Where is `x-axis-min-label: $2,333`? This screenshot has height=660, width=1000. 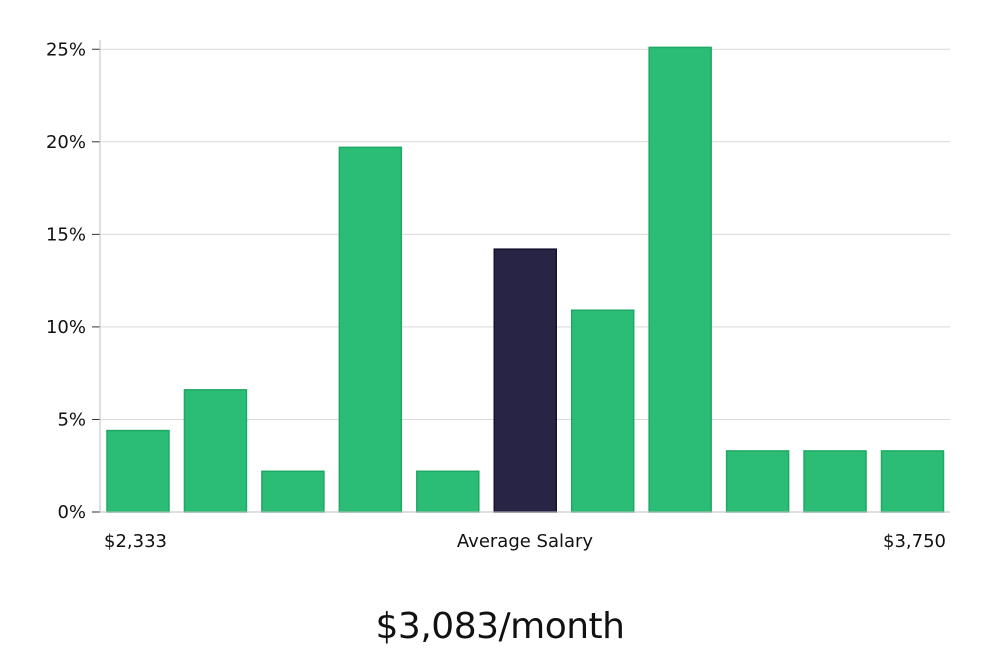 x-axis-min-label: $2,333 is located at coordinates (135, 541).